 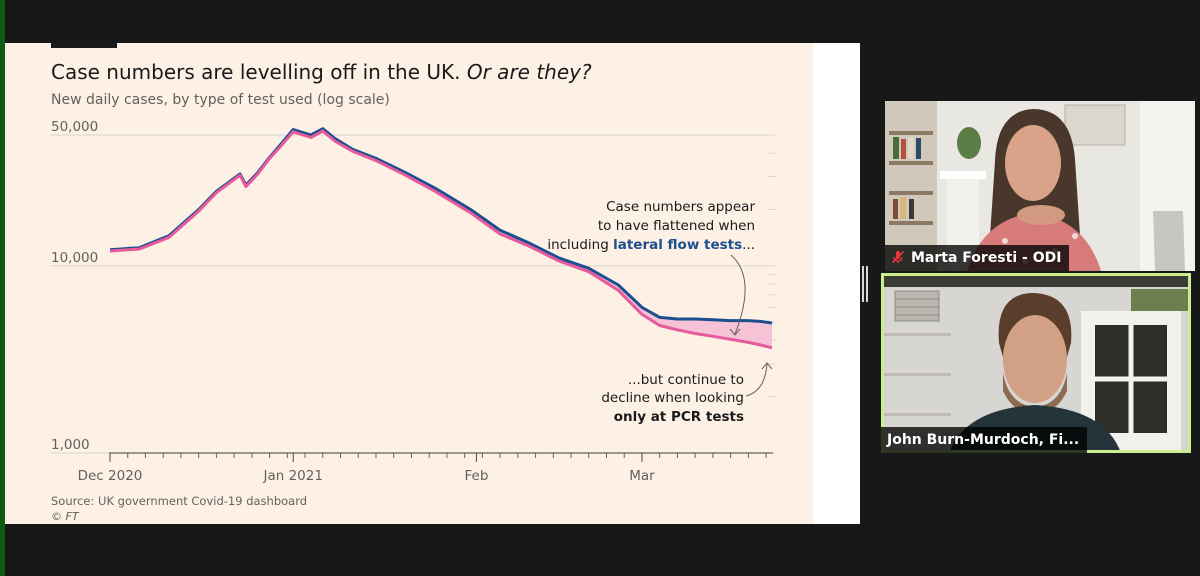 I want to click on participant-name-tag: Marta Foresti - ODI, so click(x=977, y=258).